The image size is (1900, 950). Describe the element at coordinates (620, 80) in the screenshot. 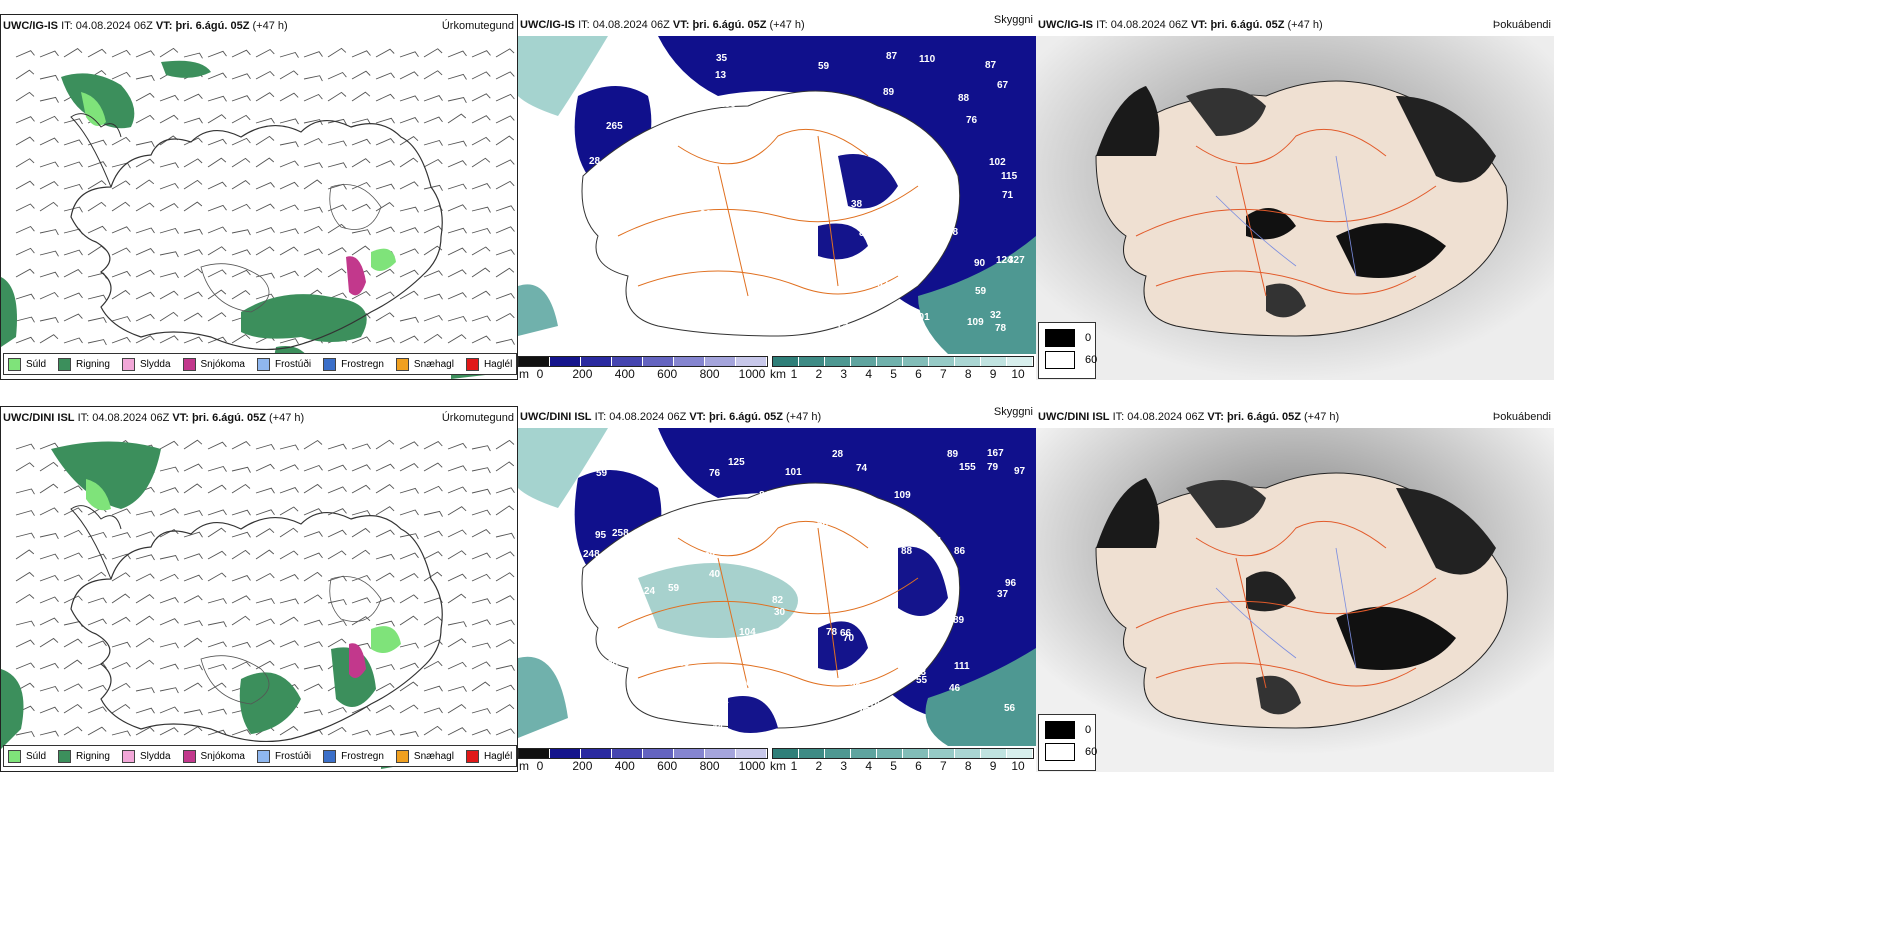

I see `visibility-value: 46` at that location.